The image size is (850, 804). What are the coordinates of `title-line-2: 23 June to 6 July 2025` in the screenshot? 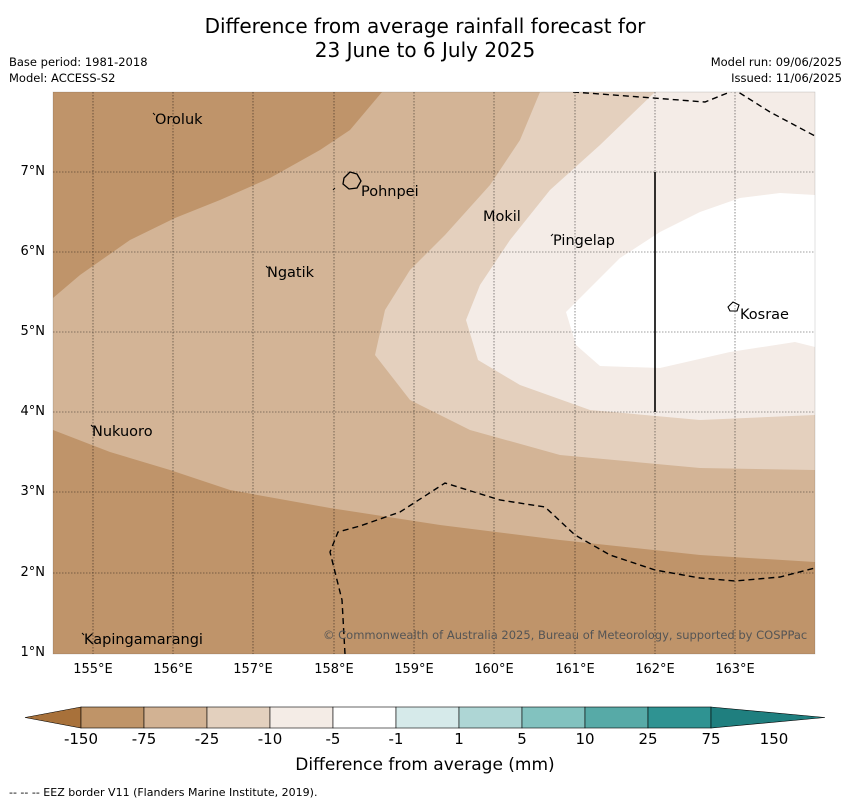 It's located at (425, 50).